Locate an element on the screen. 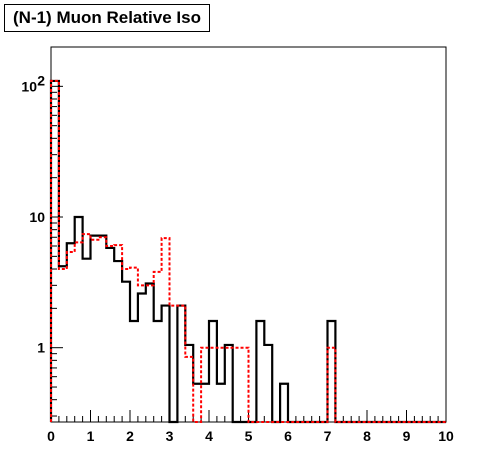  x-tick-label: 4 is located at coordinates (209, 436).